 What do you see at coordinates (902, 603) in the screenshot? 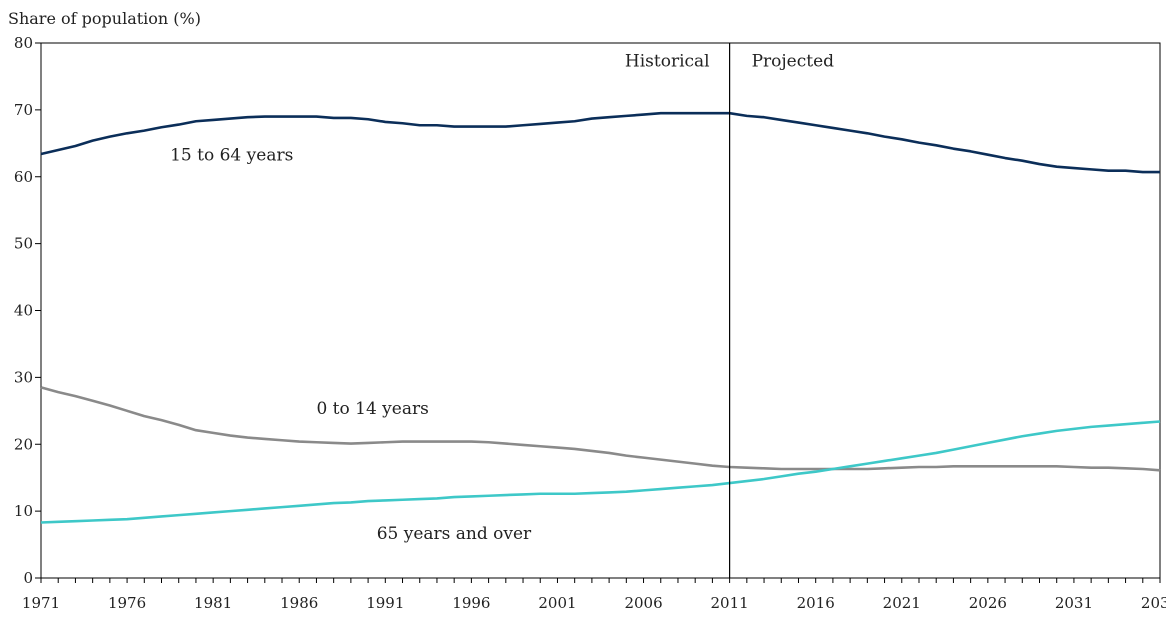
I see `x-tick-label: 2021` at bounding box center [902, 603].